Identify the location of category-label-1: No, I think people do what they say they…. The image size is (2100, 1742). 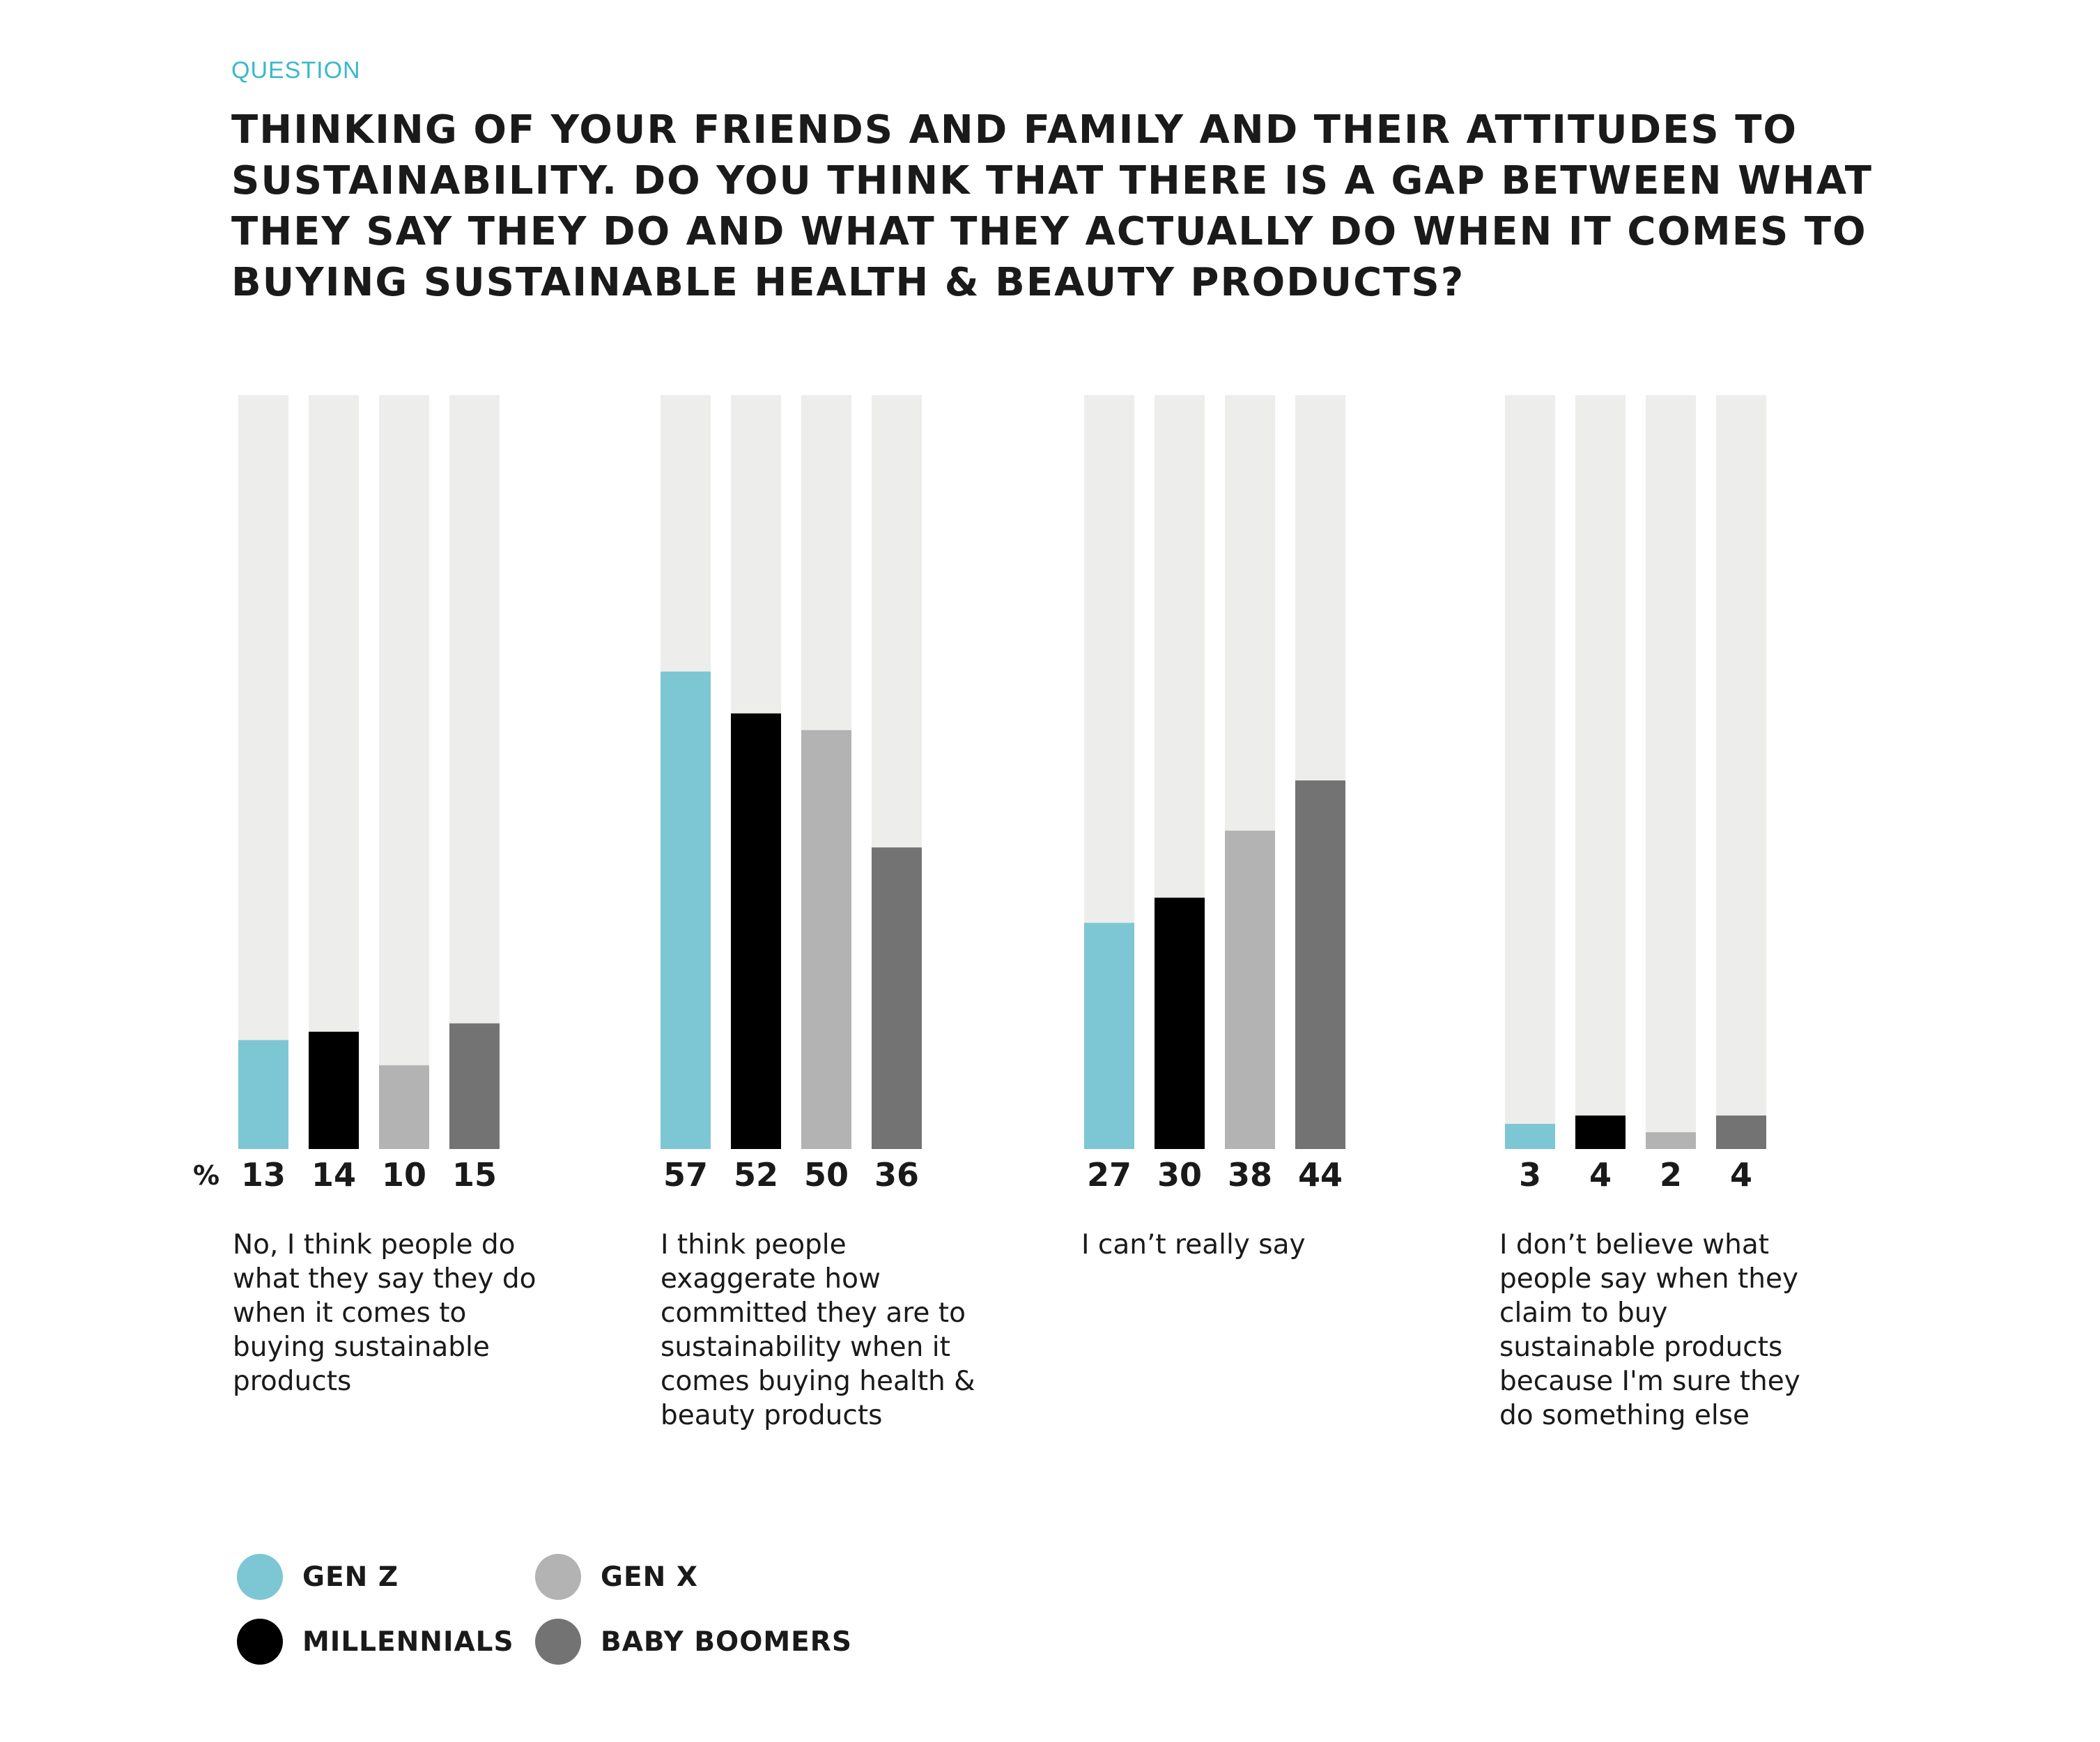
(384, 1313).